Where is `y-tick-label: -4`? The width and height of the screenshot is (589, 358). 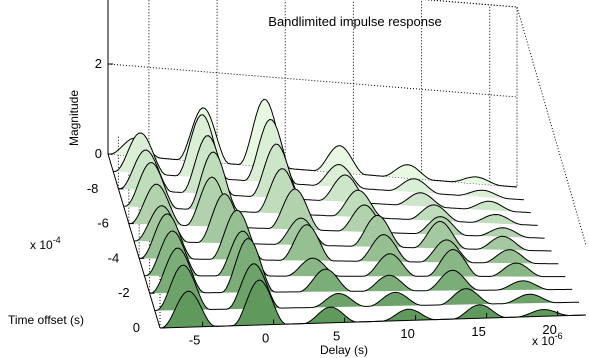 y-tick-label: -4 is located at coordinates (114, 257).